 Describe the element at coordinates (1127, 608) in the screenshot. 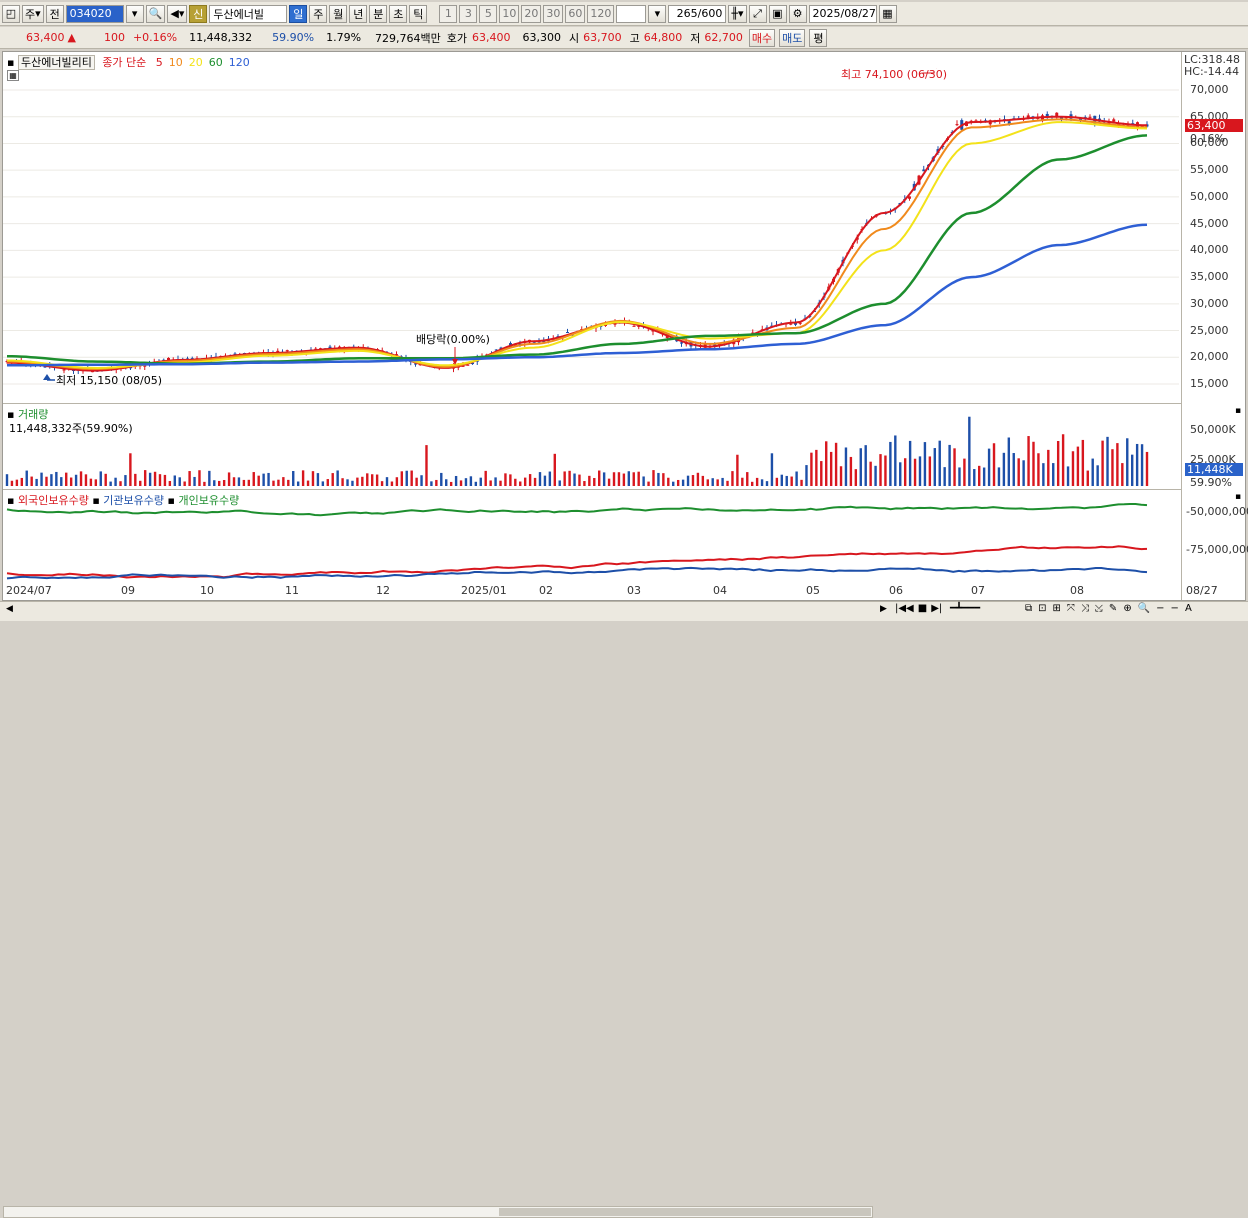

I see `zoom-icon: ⊕` at that location.